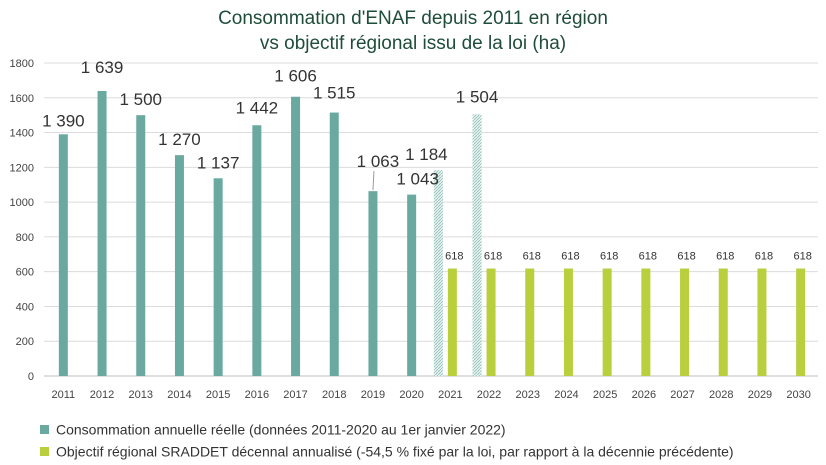 The image size is (826, 465). I want to click on data-label-real: 1 515, so click(334, 93).